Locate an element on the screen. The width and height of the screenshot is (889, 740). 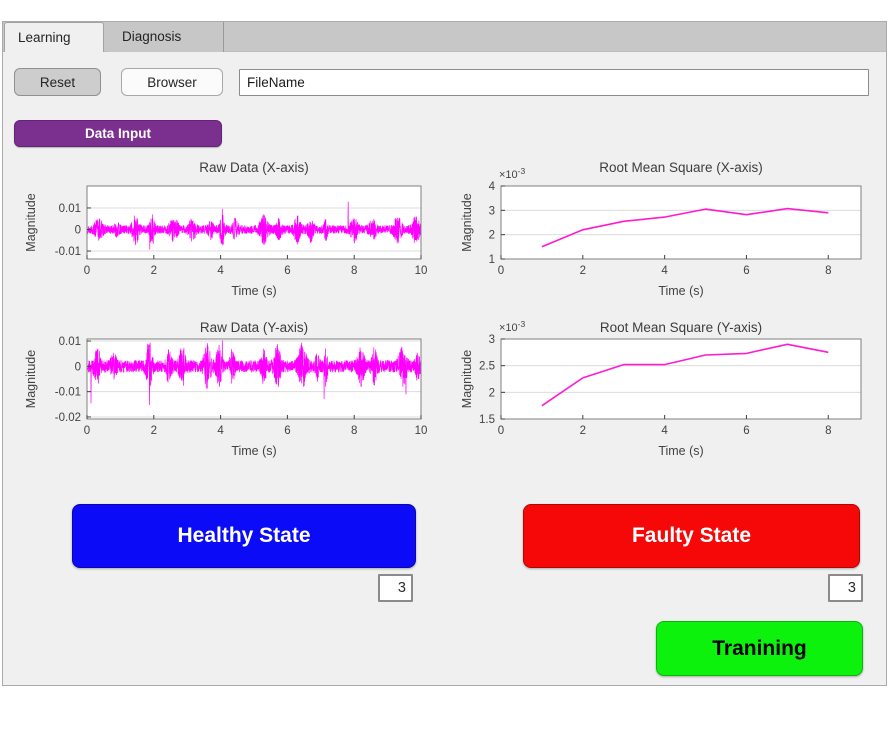
training-button: Tranining is located at coordinates (759, 648).